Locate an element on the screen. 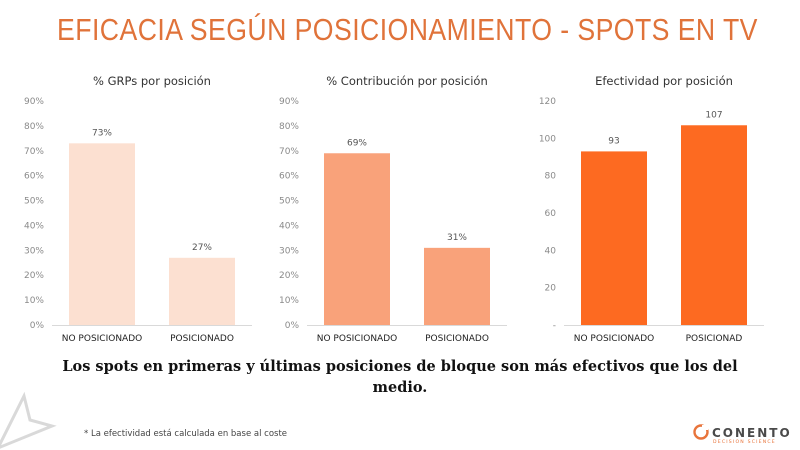 This screenshot has height=450, width=800. conento-logo: CONENTO DECISION SCIENCE is located at coordinates (742, 434).